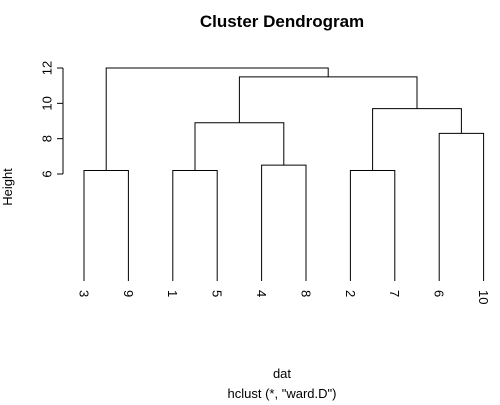 The width and height of the screenshot is (500, 405). What do you see at coordinates (47, 103) in the screenshot?
I see `y-tick-label: 10` at bounding box center [47, 103].